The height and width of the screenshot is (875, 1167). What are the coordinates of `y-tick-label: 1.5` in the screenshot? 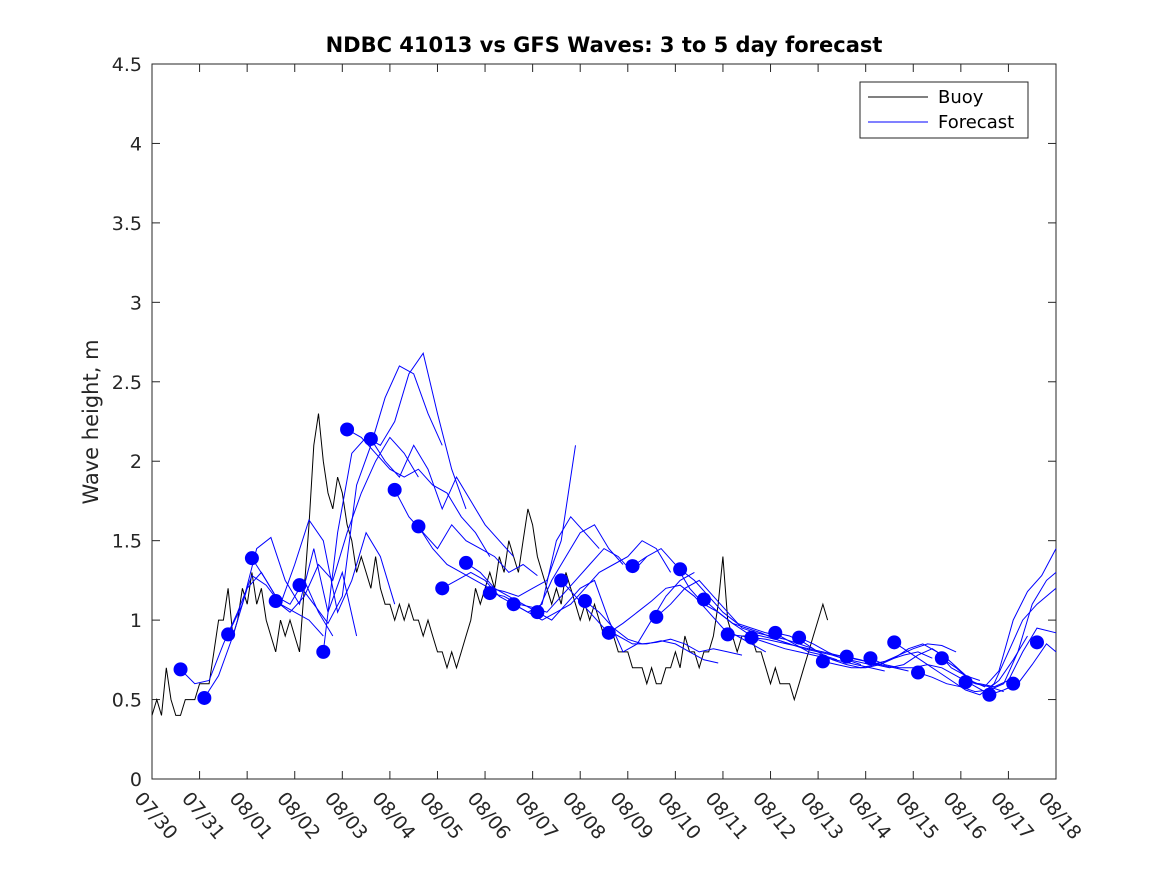 It's located at (127, 542).